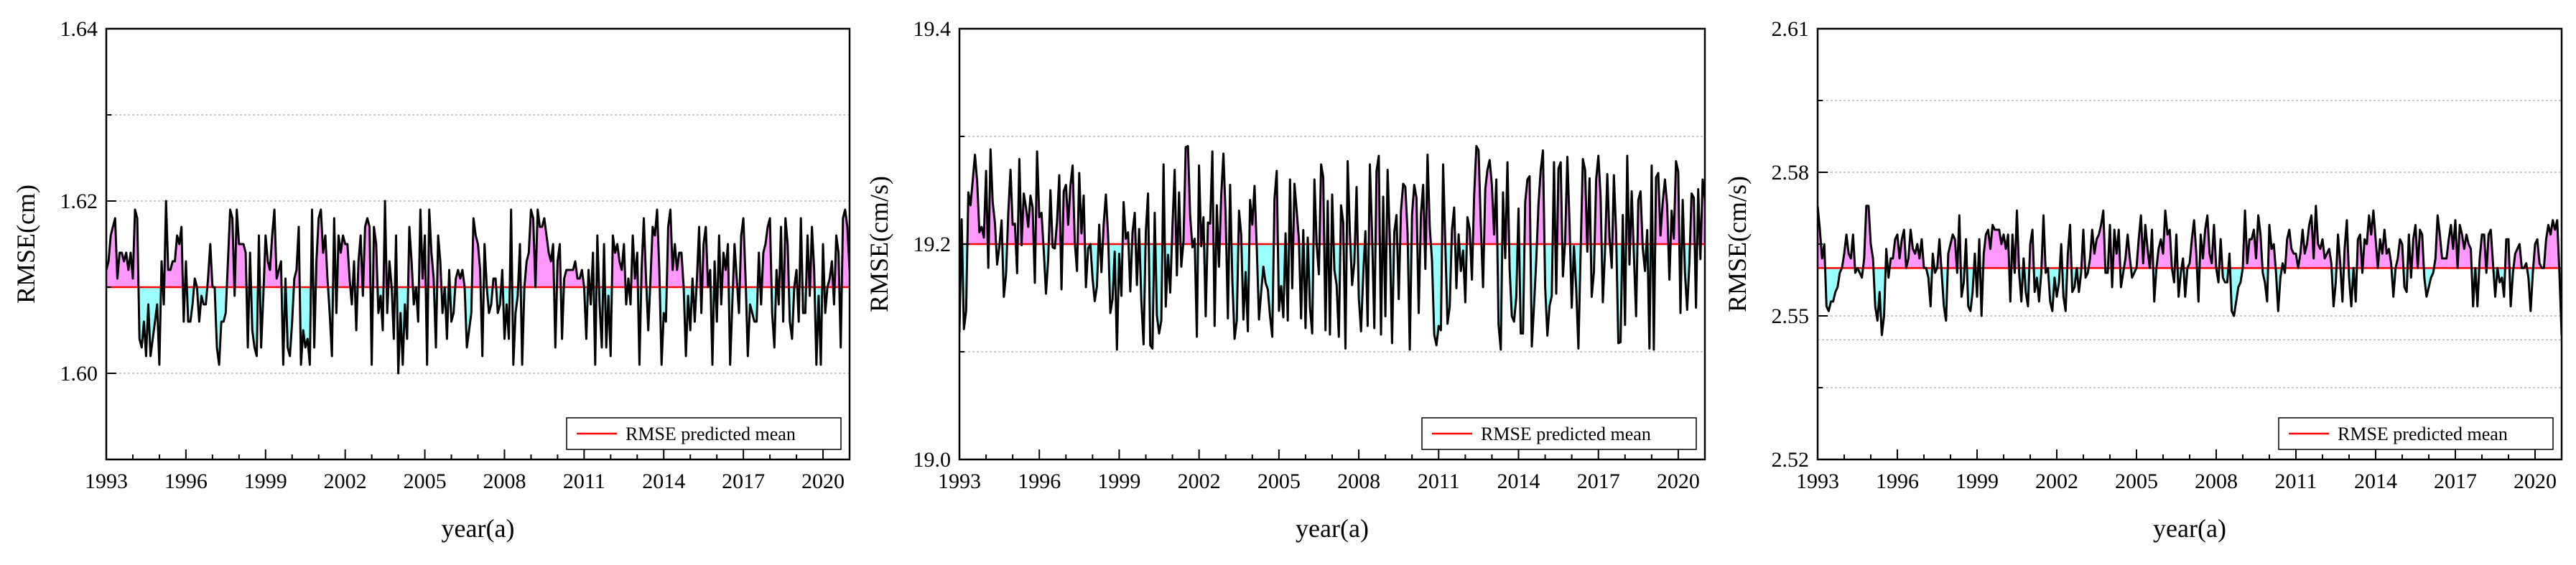 The image size is (2576, 565). Describe the element at coordinates (933, 244) in the screenshot. I see `y-tick-label: 19.2` at that location.